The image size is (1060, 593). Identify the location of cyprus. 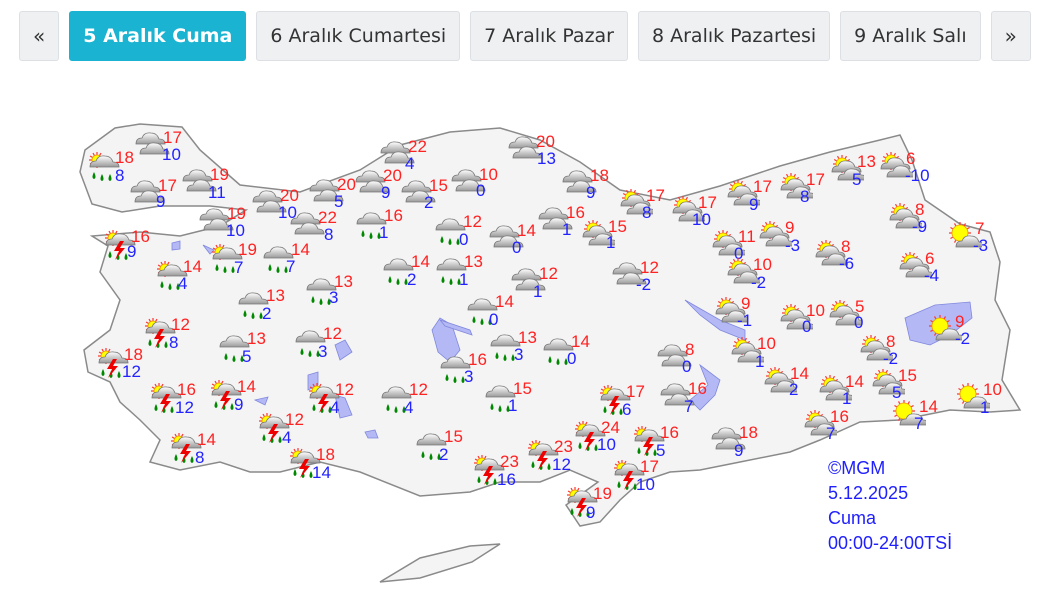
(440, 563).